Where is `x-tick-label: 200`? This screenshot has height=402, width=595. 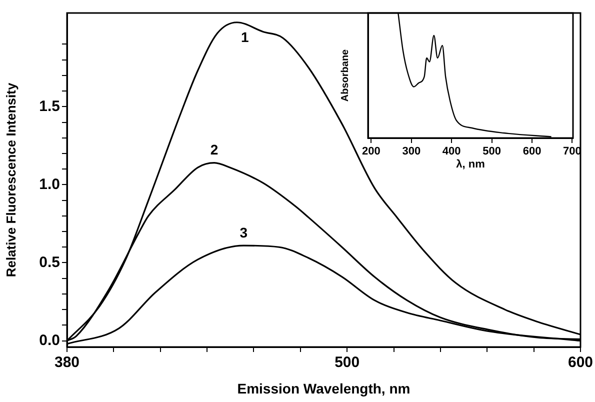
x-tick-label: 200 is located at coordinates (371, 152).